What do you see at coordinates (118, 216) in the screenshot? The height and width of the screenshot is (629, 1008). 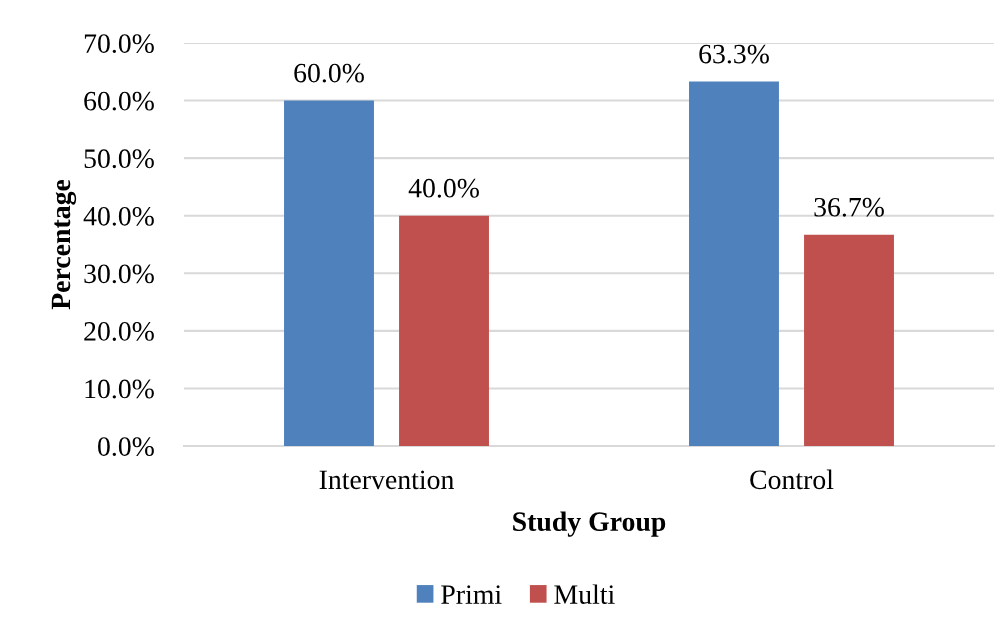 I see `y-tick-label: 40.0%` at bounding box center [118, 216].